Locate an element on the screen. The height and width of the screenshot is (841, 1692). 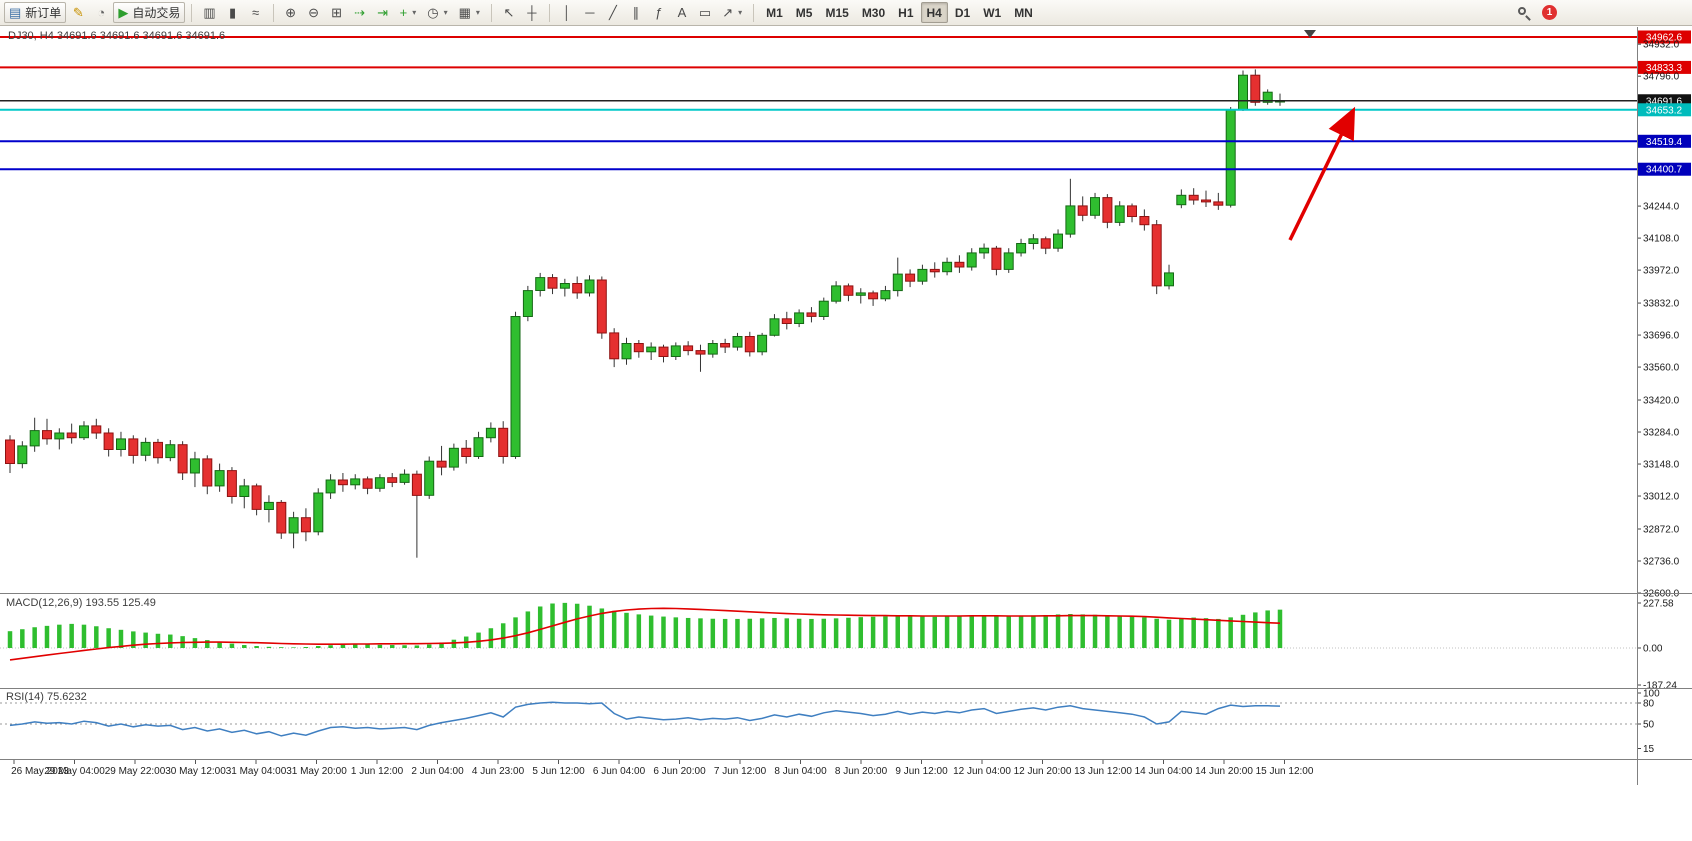
bar-chart-icon: ▥ is located at coordinates (209, 12).